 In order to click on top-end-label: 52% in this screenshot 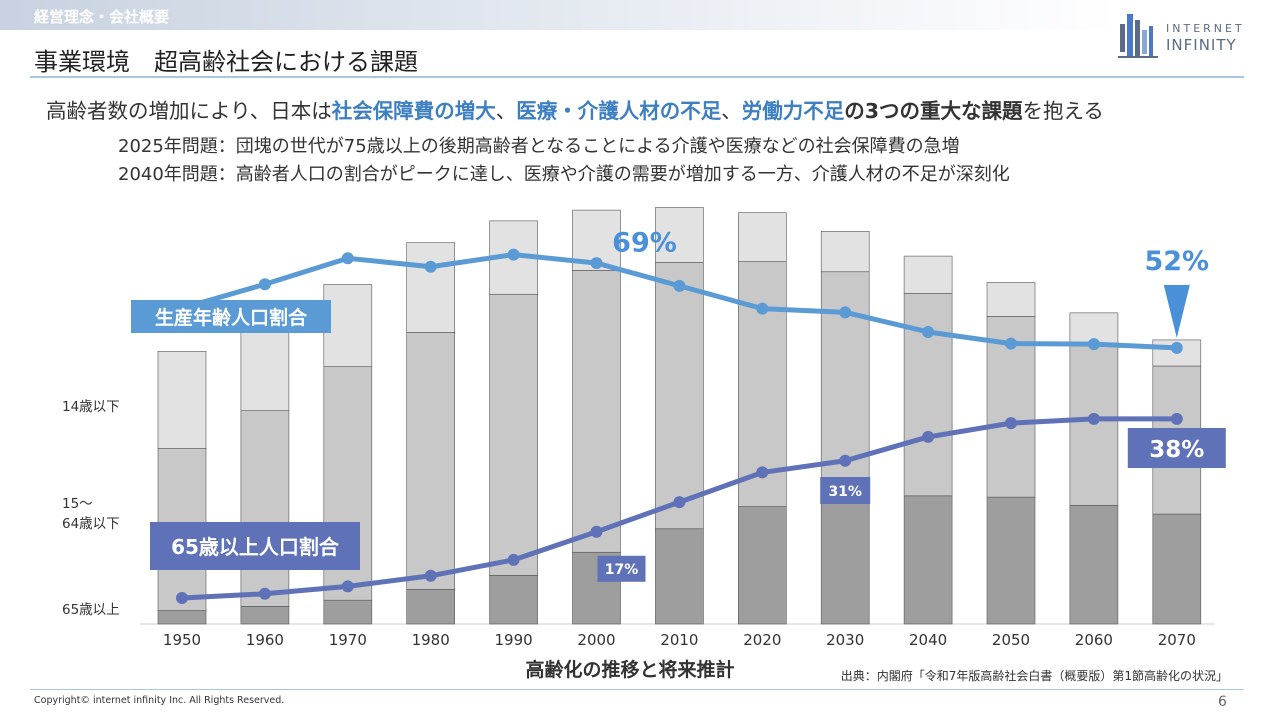, I will do `click(1176, 261)`.